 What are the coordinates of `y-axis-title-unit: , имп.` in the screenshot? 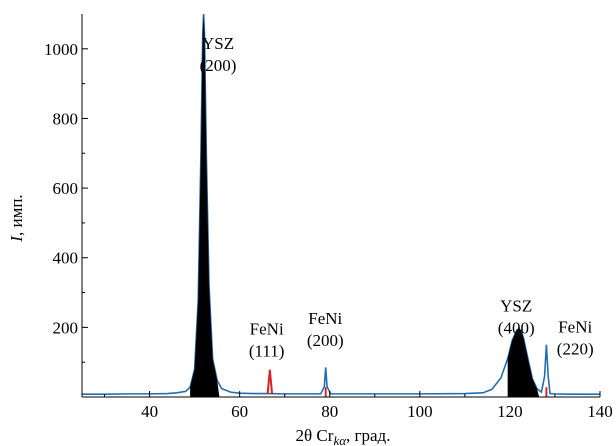 It's located at (16, 215).